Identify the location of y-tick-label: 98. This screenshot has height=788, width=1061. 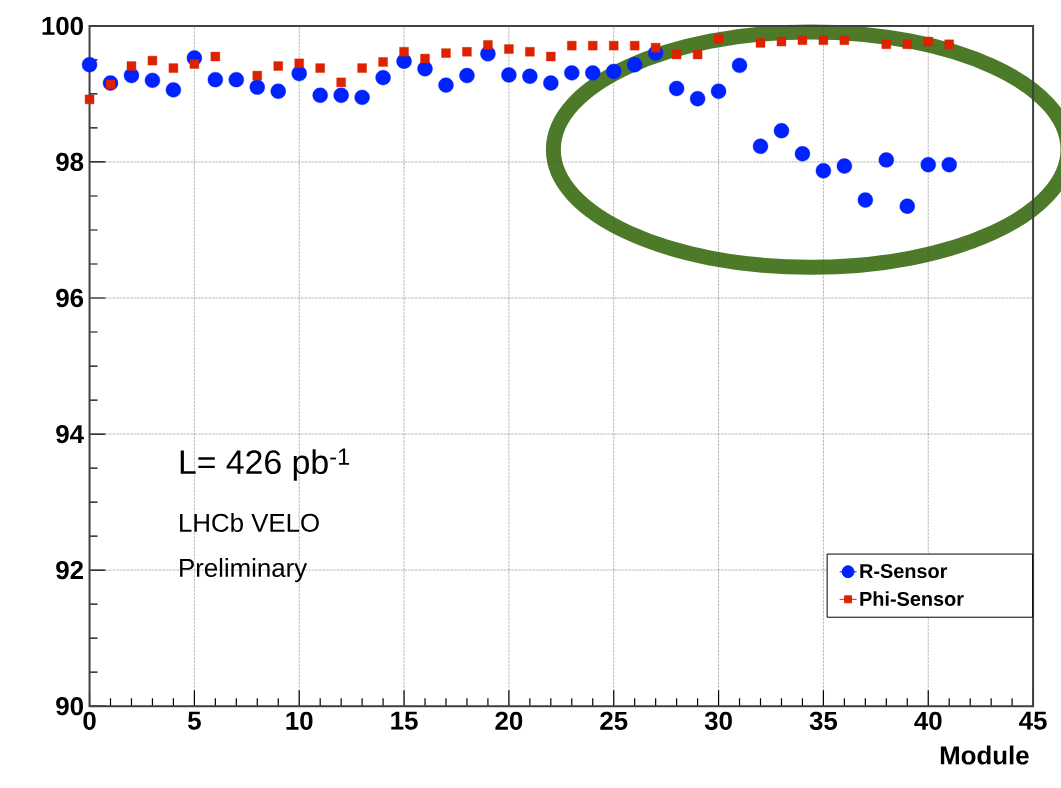
(70, 162).